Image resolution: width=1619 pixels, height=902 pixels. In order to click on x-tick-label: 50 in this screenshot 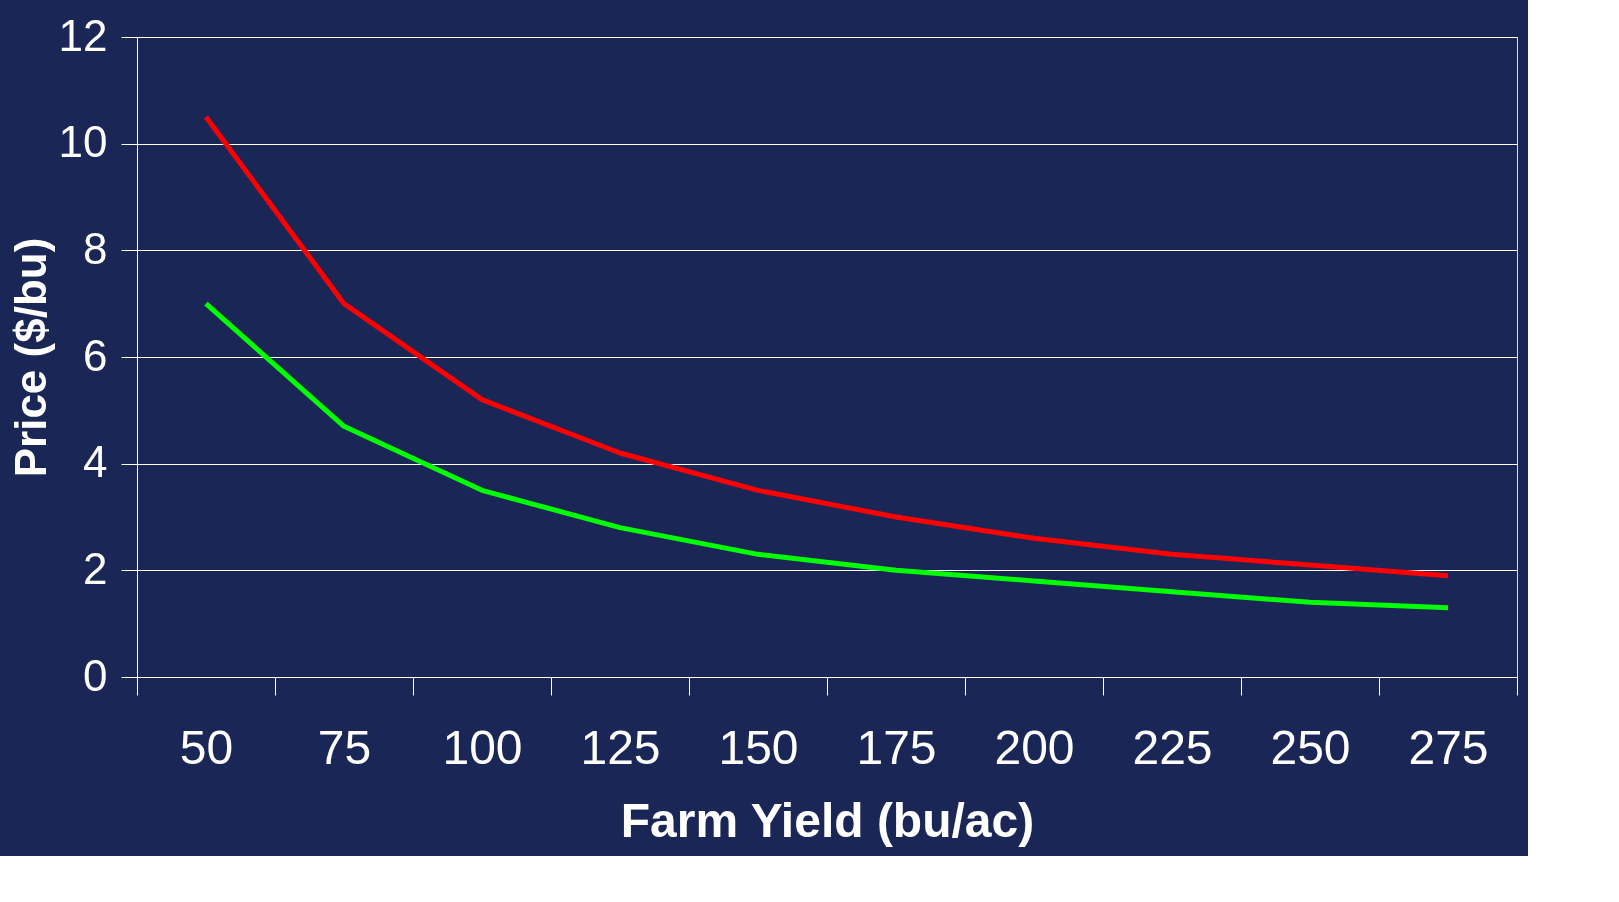, I will do `click(206, 747)`.